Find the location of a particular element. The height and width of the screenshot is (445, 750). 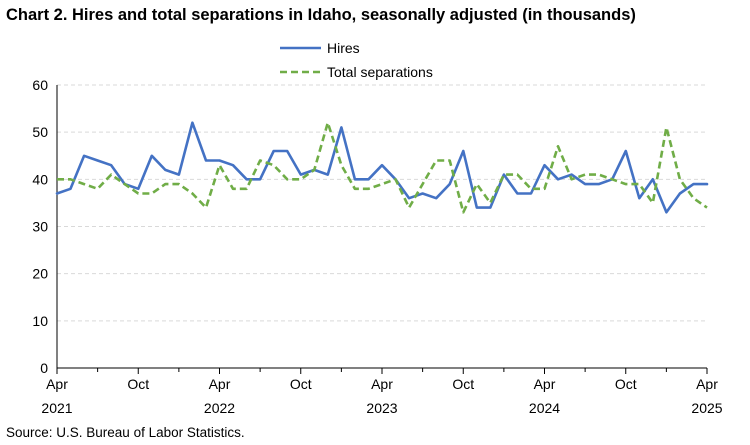

y-tick-label: 30 is located at coordinates (40, 227).